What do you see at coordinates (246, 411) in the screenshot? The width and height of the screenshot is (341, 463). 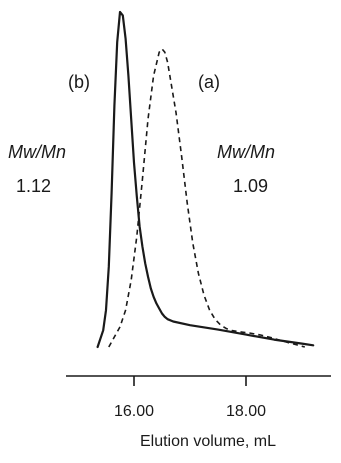 I see `x-tick-label: 18.00` at bounding box center [246, 411].